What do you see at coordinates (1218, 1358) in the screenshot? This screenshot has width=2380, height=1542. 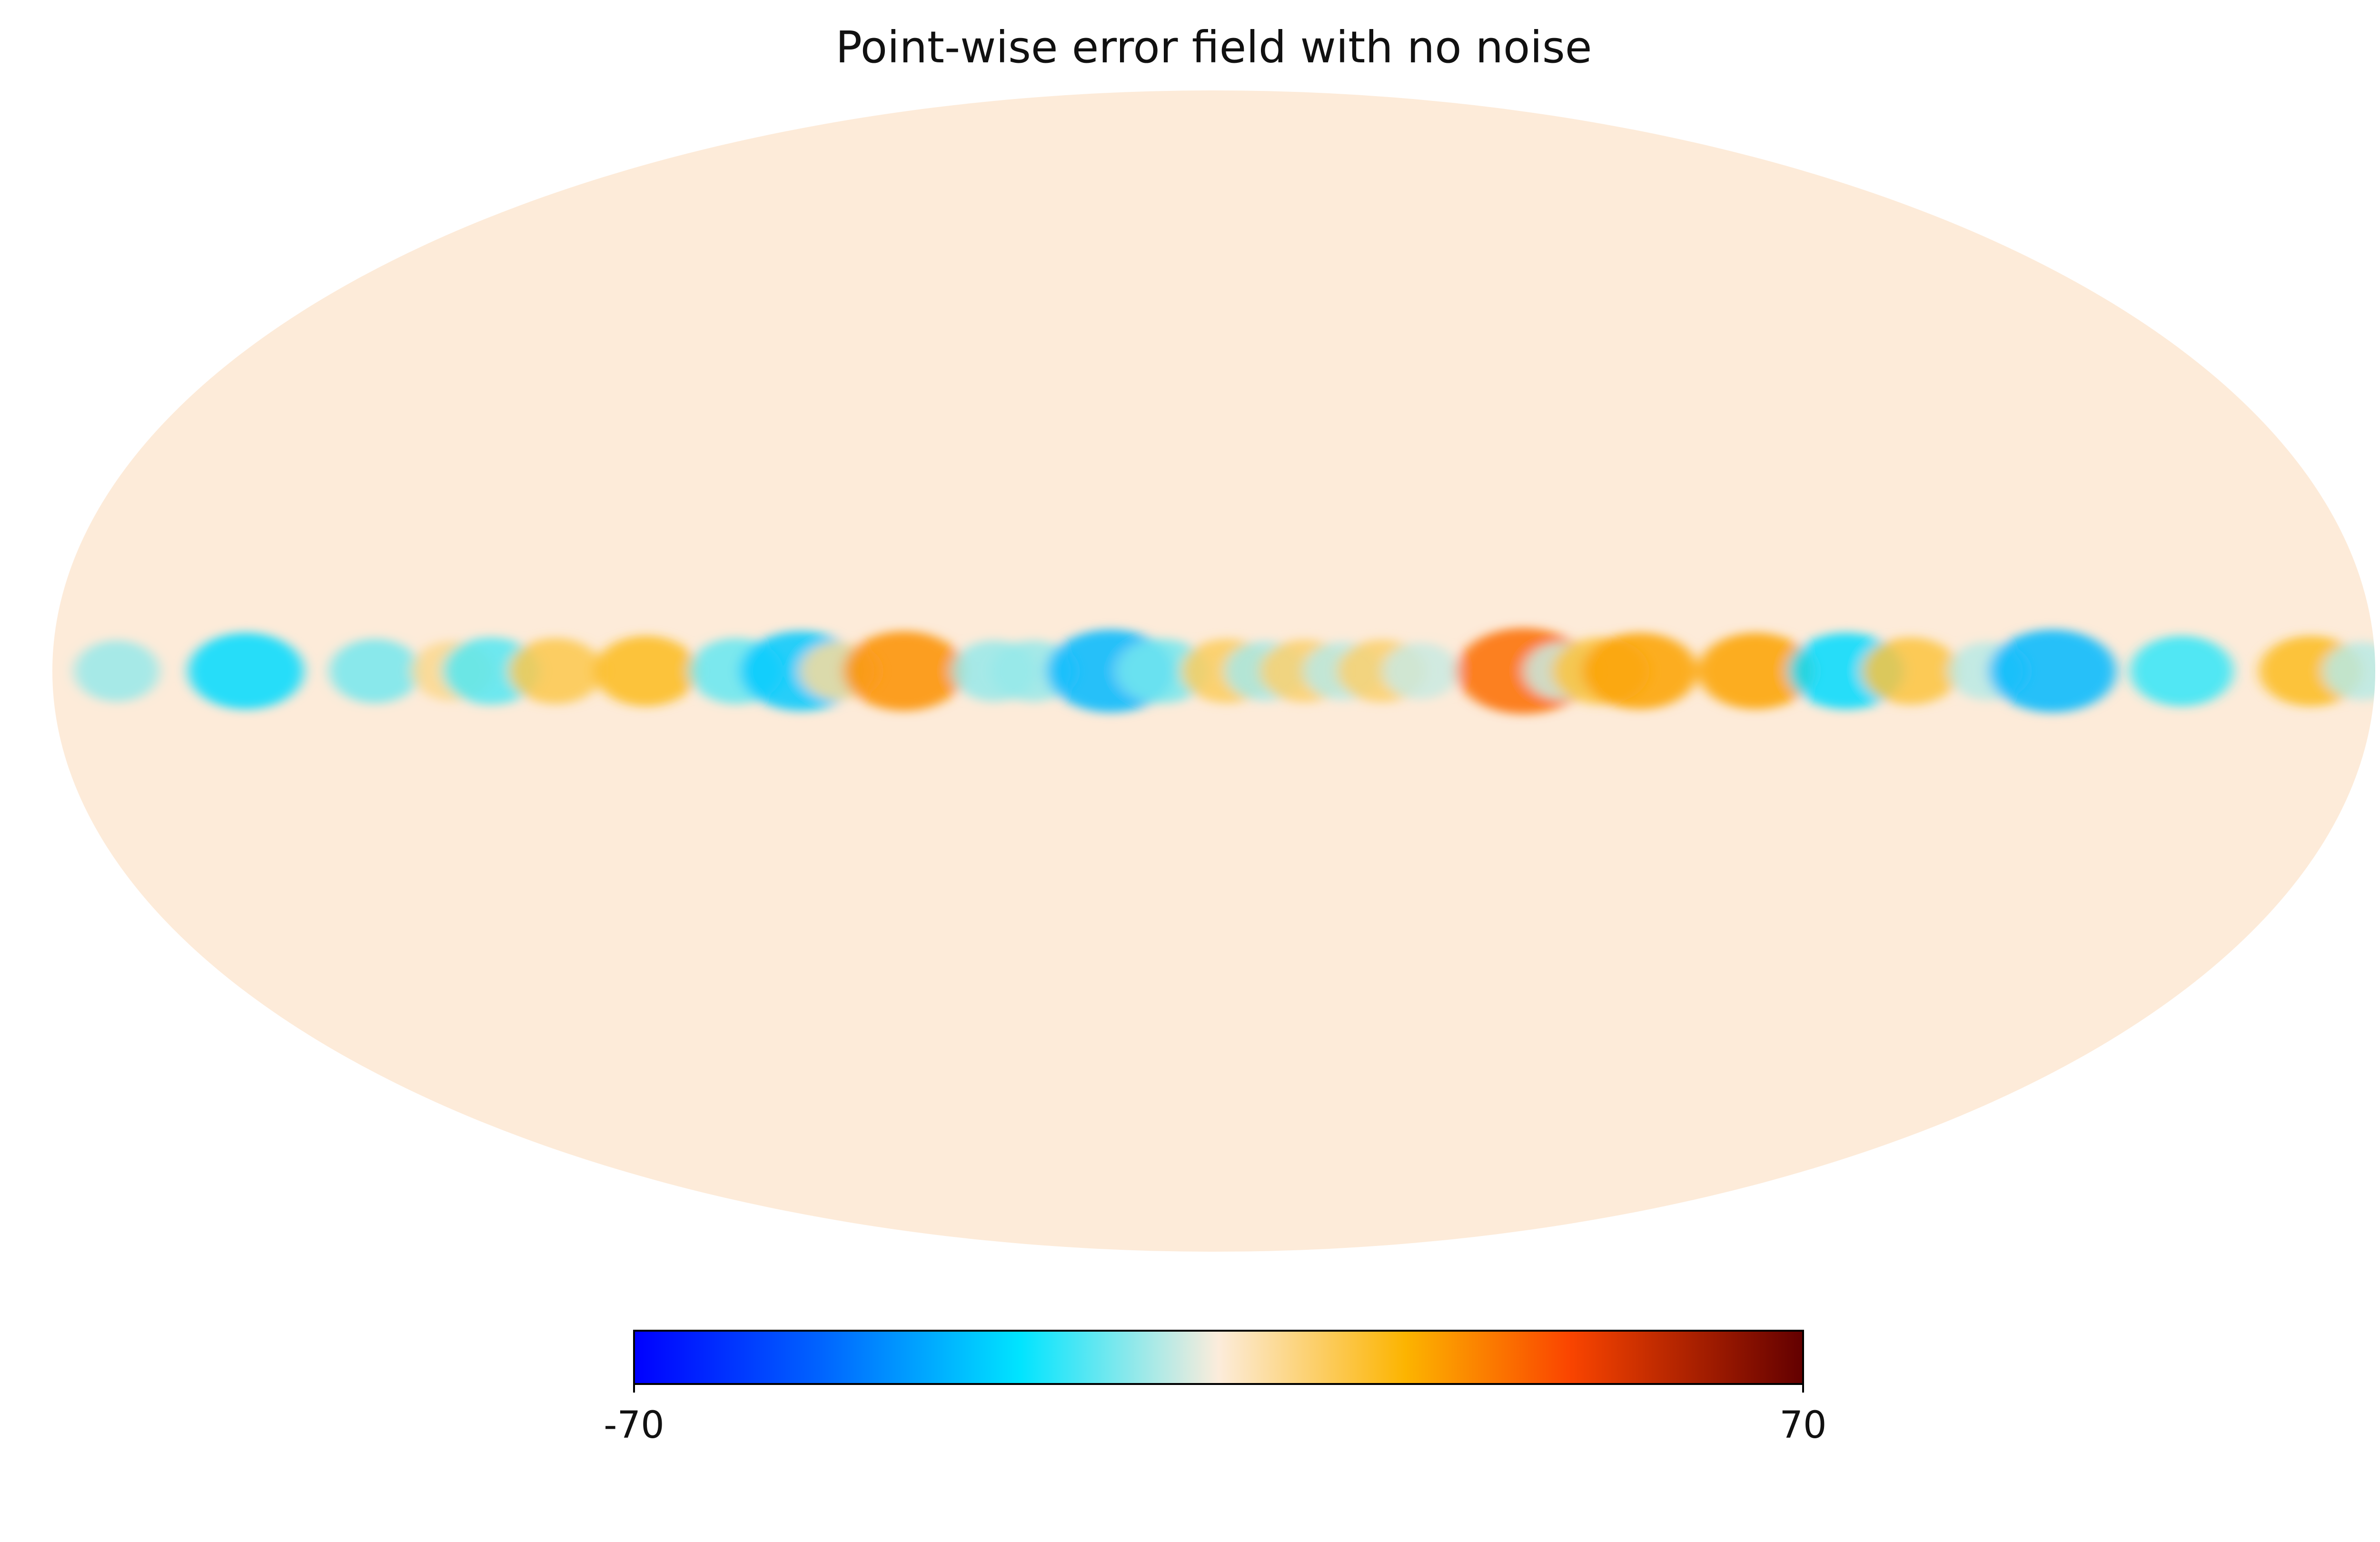 I see `colorbar-gradient` at bounding box center [1218, 1358].